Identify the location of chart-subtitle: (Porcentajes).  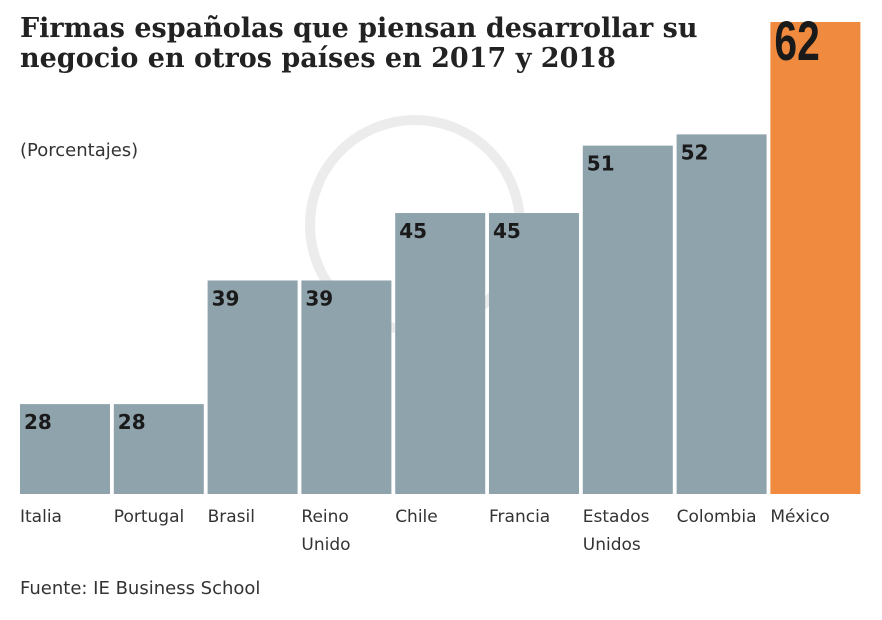
(79, 150).